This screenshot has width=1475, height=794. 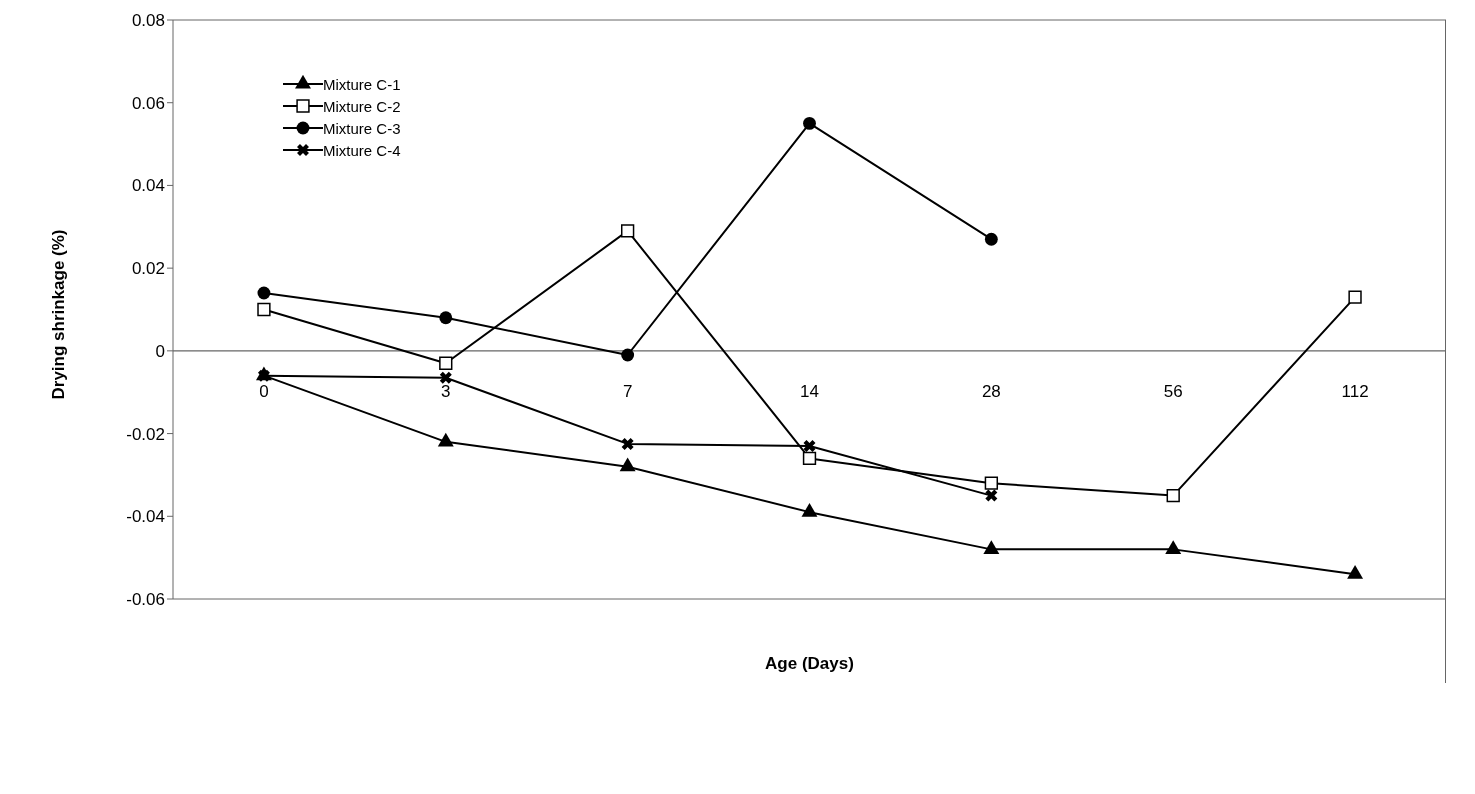 What do you see at coordinates (362, 128) in the screenshot?
I see `legend-label: Mixture C-3` at bounding box center [362, 128].